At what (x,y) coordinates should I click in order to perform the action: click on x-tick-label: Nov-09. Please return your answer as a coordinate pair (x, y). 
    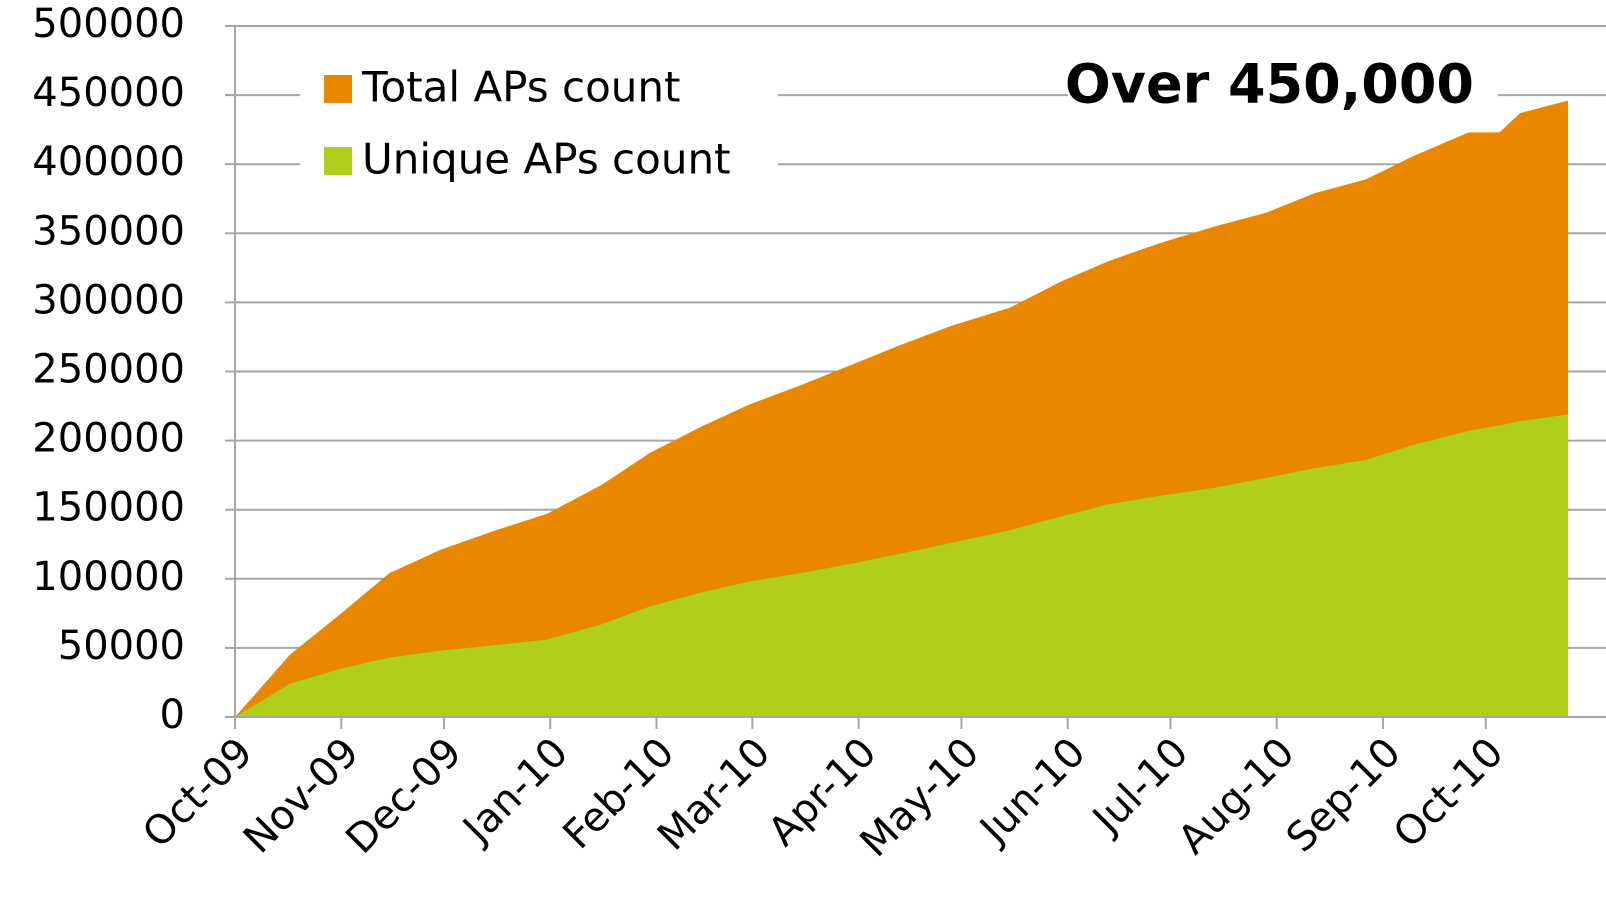
    Looking at the image, I should click on (301, 795).